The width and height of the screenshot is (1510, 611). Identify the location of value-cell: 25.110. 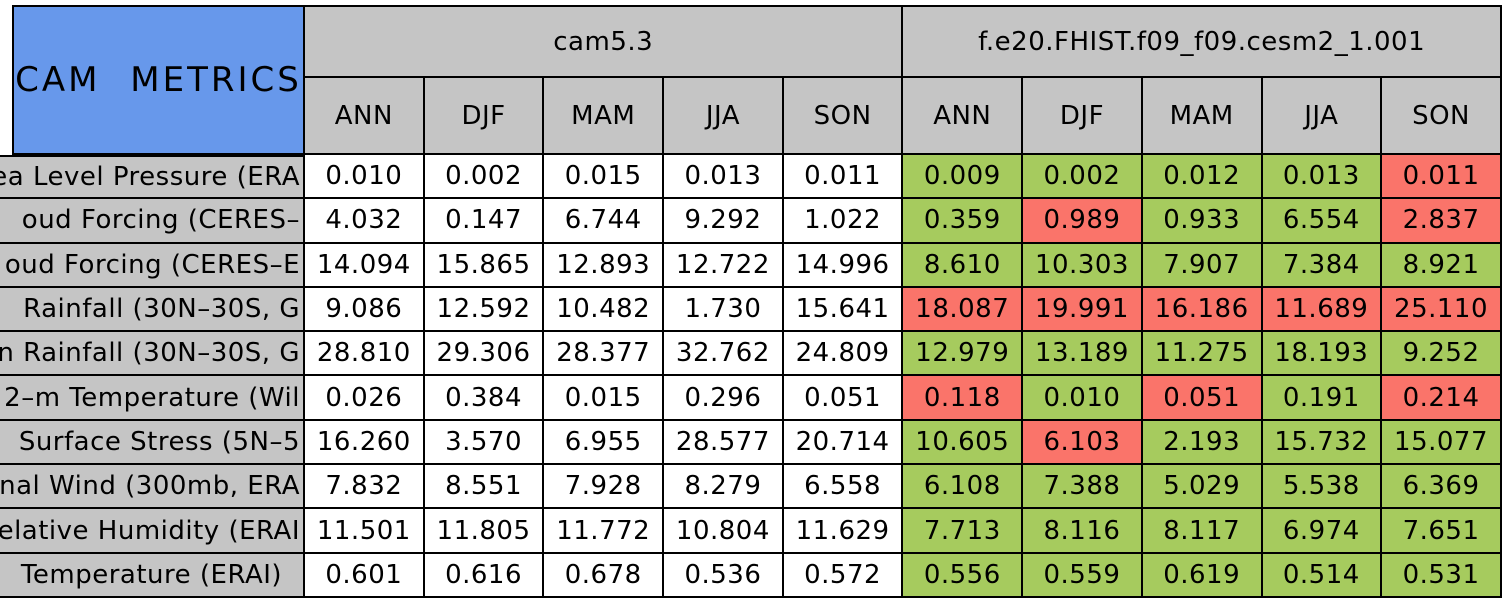
(1442, 310).